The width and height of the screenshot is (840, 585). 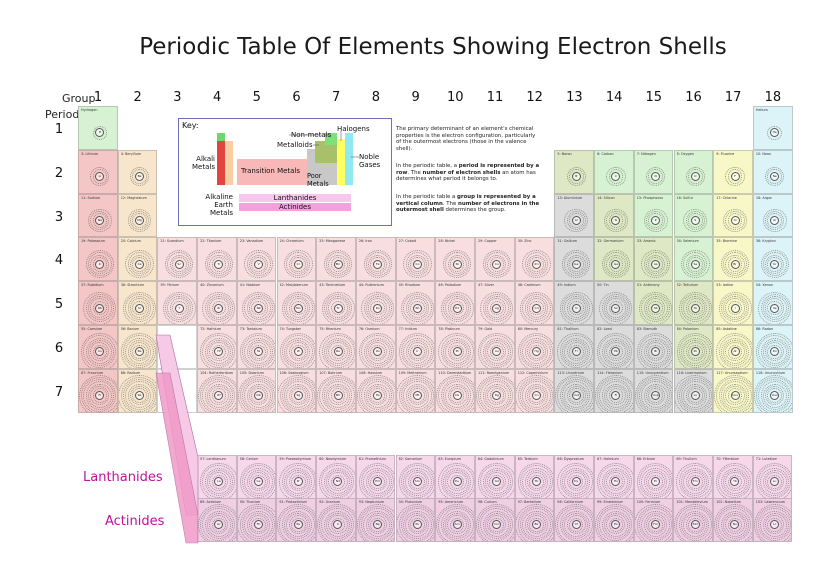 I want to click on element-cell: 64: Gadolinium Gd, so click(x=494, y=477).